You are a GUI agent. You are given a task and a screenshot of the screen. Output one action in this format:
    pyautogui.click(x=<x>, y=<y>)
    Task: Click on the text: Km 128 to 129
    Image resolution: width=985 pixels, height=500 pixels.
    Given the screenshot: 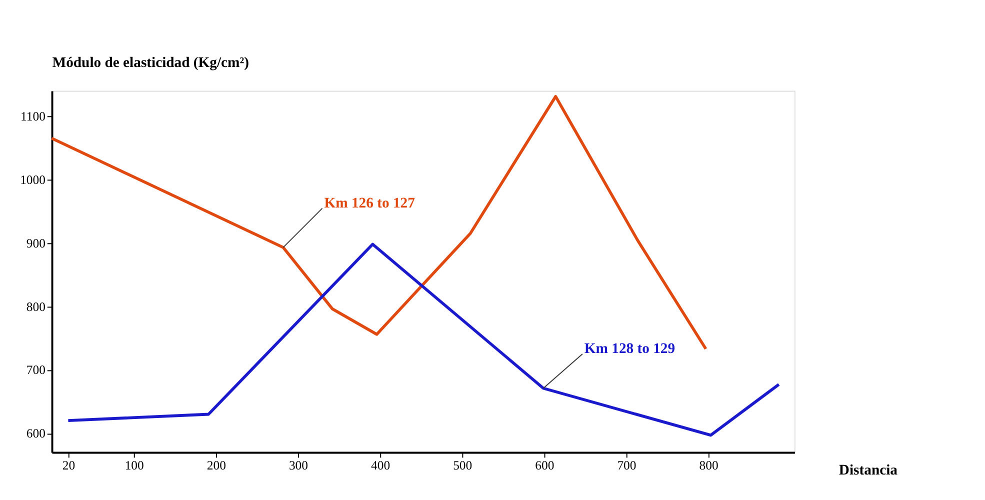 What is the action you would take?
    pyautogui.click(x=630, y=349)
    